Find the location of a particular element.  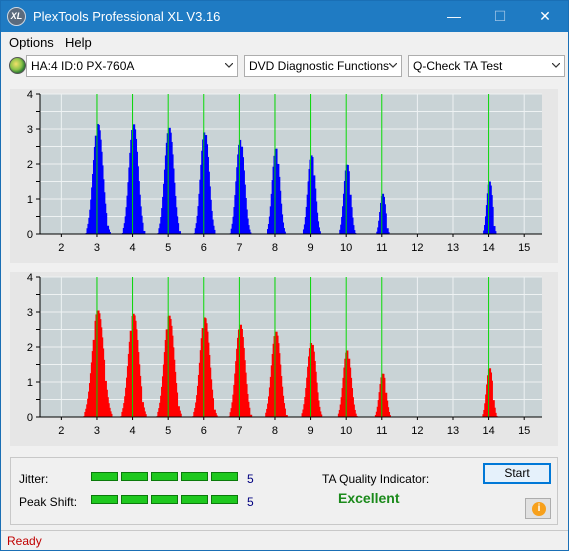

close-button: ✕ is located at coordinates (545, 16).